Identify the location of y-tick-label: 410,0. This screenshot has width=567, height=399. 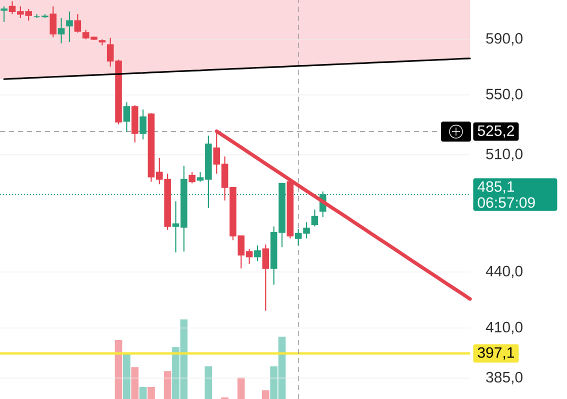
(504, 328).